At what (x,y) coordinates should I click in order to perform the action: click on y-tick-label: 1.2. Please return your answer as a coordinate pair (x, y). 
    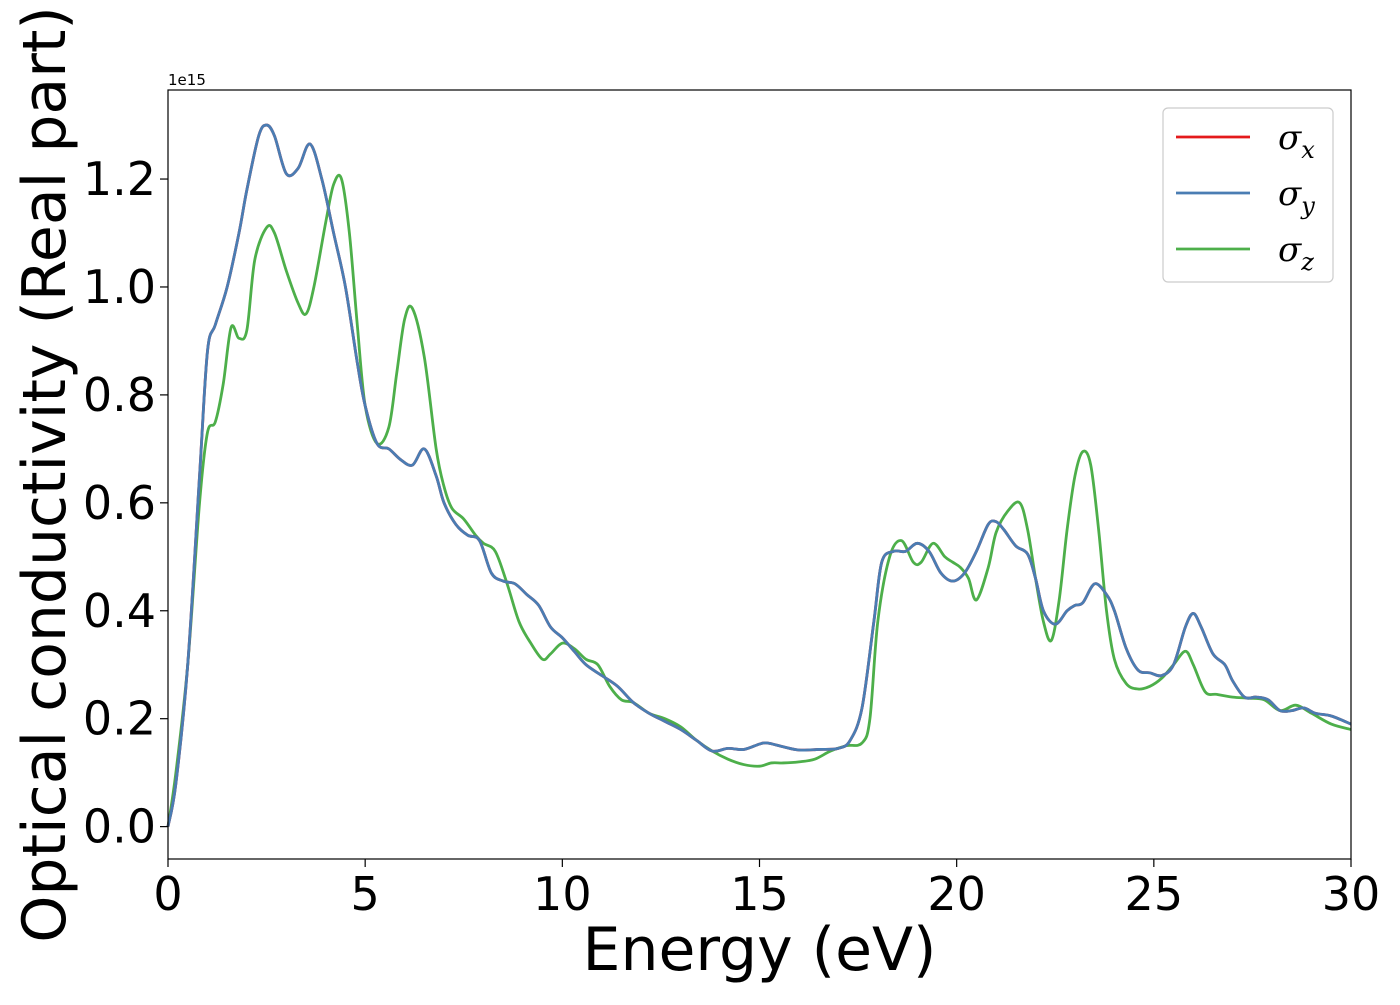
    Looking at the image, I should click on (119, 179).